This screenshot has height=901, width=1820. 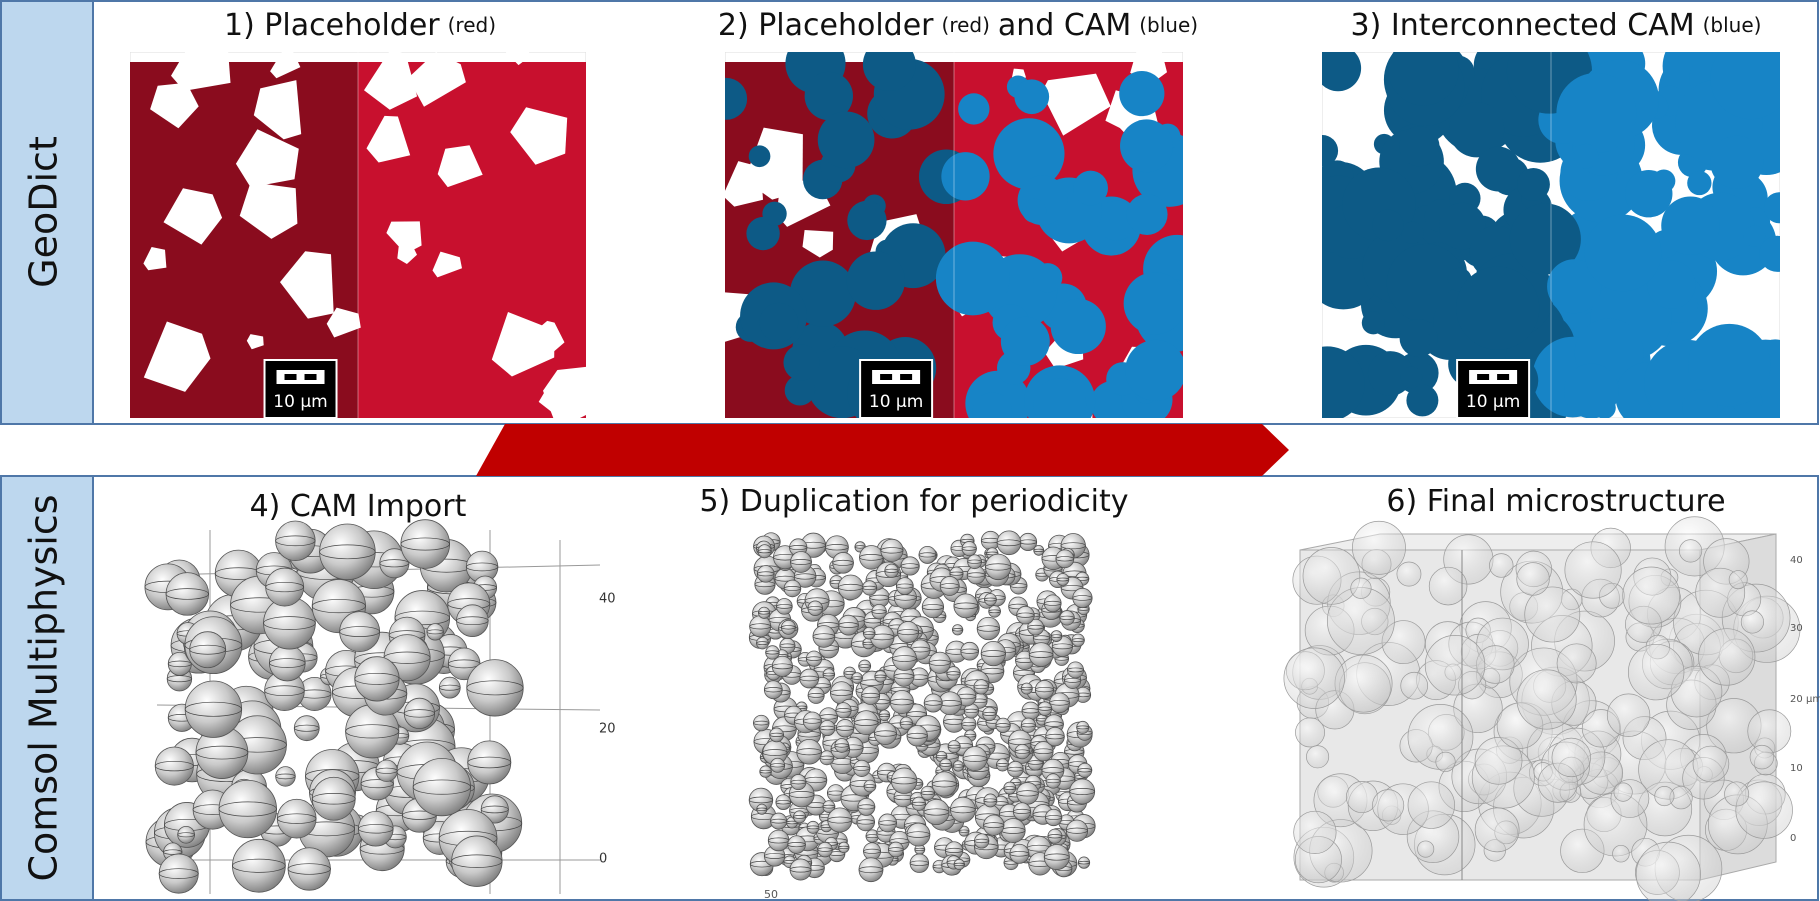 I want to click on axis-label: µm, so click(x=1813, y=699).